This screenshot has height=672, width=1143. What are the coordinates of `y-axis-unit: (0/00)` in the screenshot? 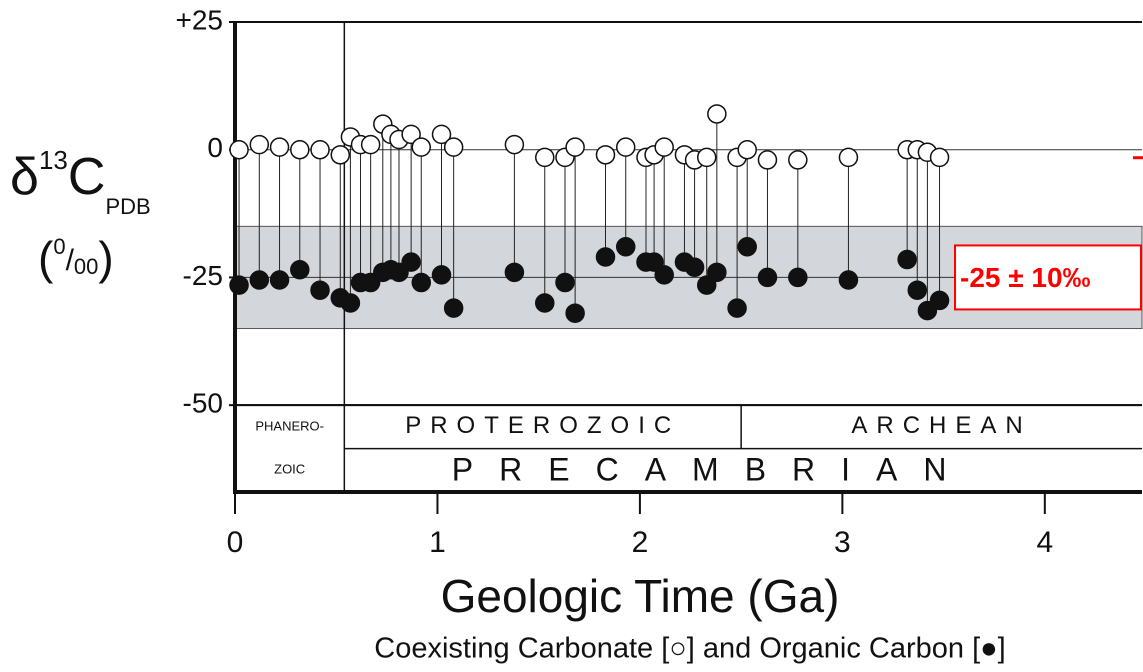 It's located at (76, 258).